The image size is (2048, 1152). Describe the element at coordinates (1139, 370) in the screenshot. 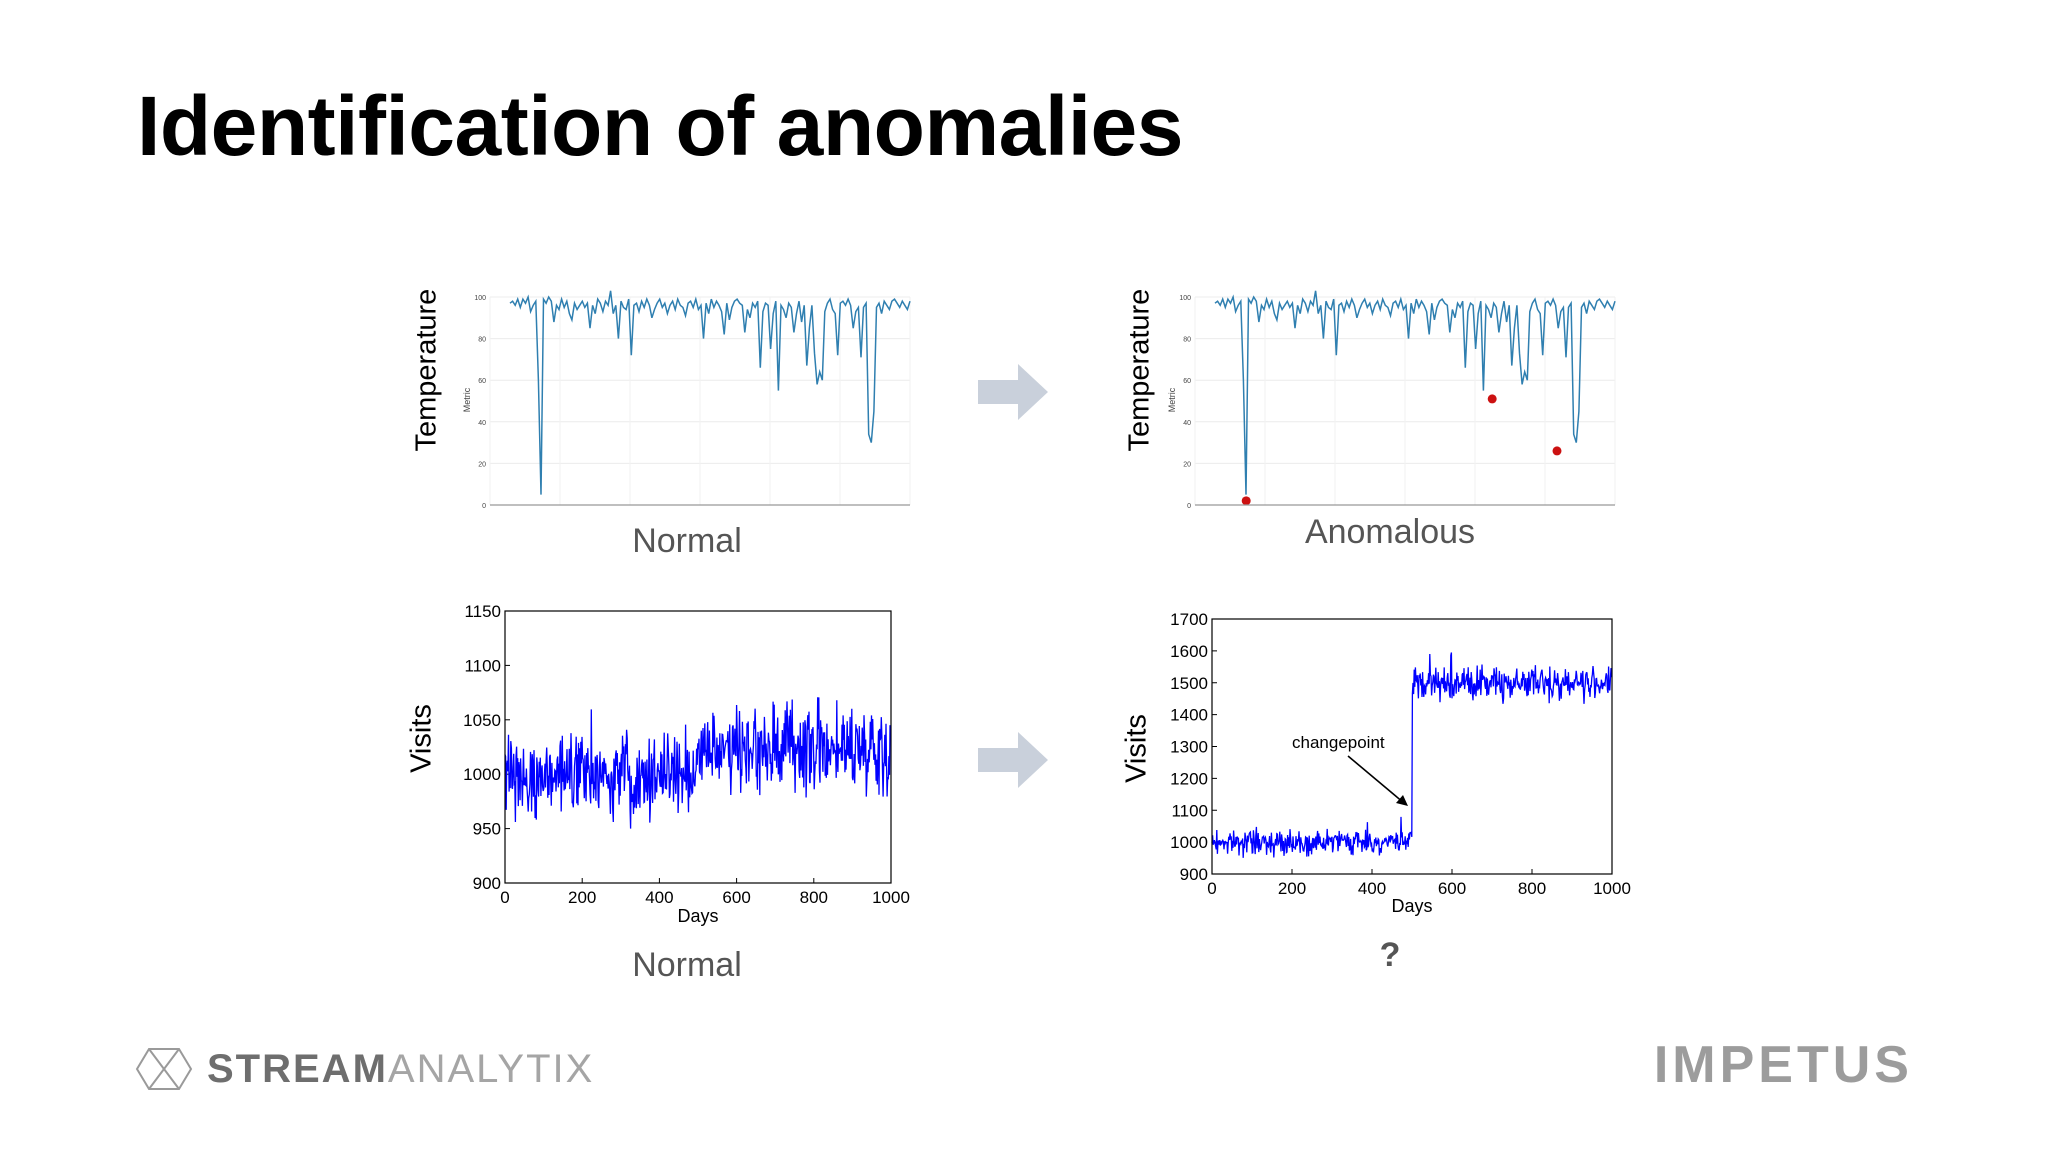

I see `temp-anomalous-ylabel: Temperature` at that location.